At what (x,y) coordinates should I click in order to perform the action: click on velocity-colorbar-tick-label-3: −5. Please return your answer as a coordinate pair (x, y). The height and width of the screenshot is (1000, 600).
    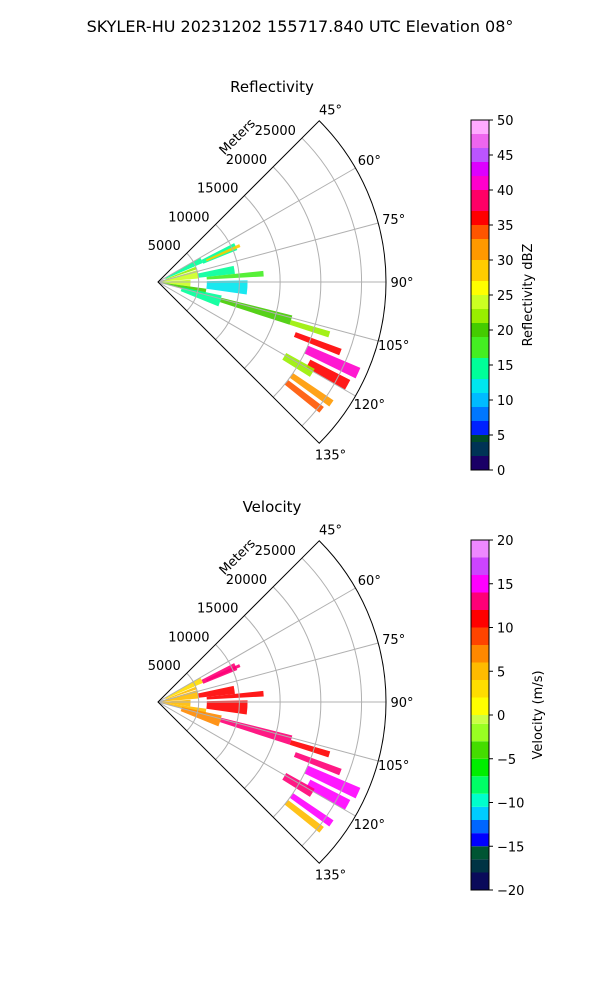
    Looking at the image, I should click on (506, 760).